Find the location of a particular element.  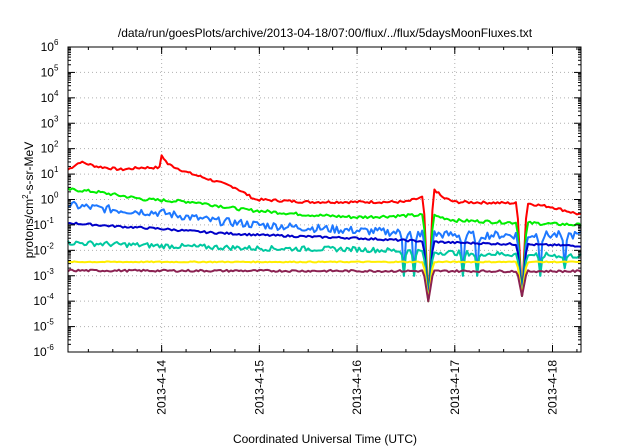

y-tick-label-exp: 0 is located at coordinates (56, 195).